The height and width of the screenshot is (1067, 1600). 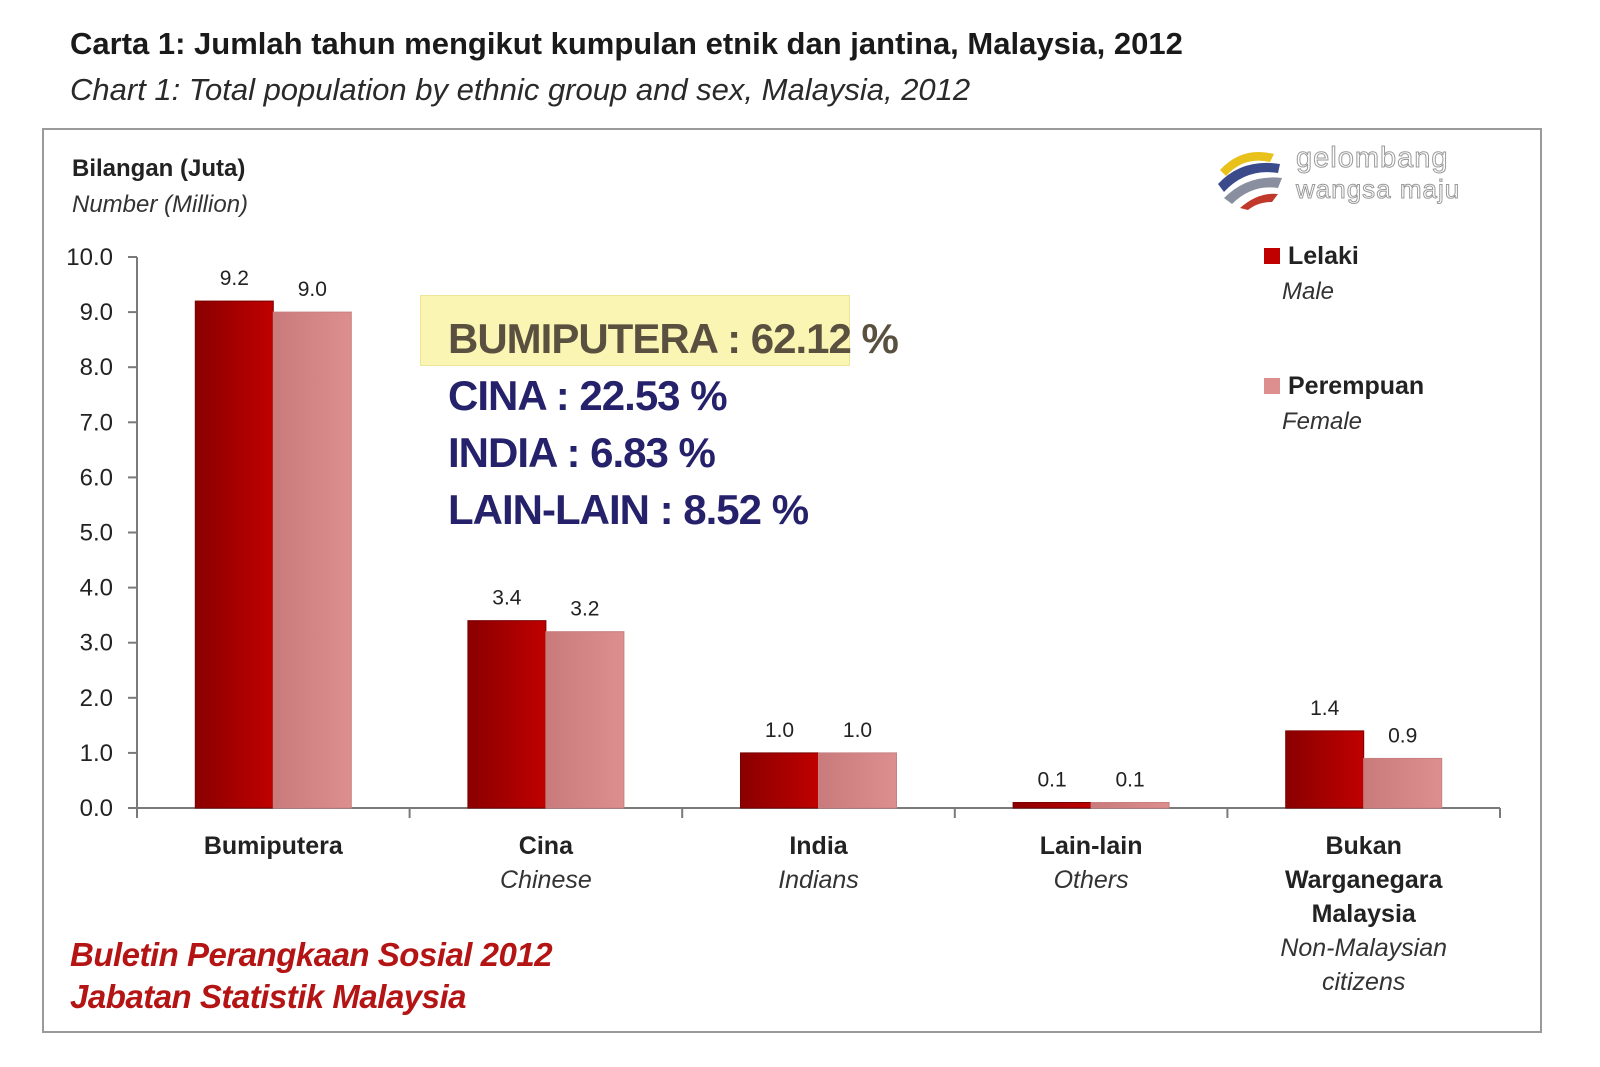 What do you see at coordinates (1091, 846) in the screenshot?
I see `x-category-label: Lain-lain` at bounding box center [1091, 846].